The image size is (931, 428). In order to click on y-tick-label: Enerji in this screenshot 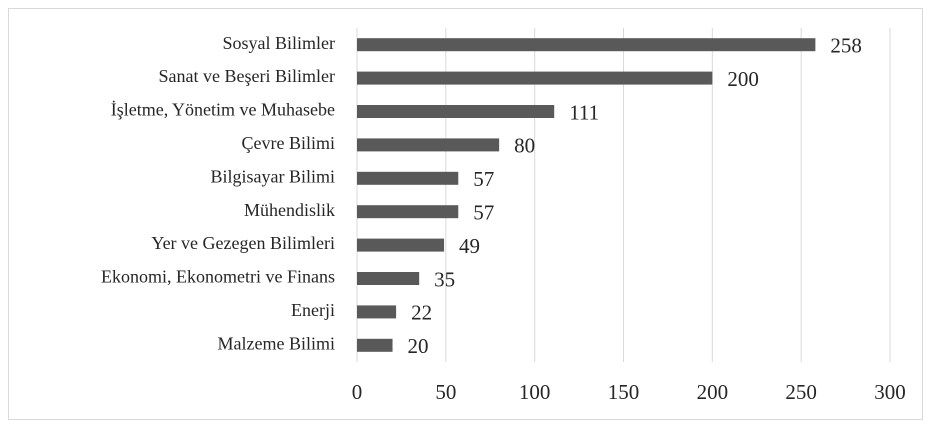, I will do `click(313, 310)`.